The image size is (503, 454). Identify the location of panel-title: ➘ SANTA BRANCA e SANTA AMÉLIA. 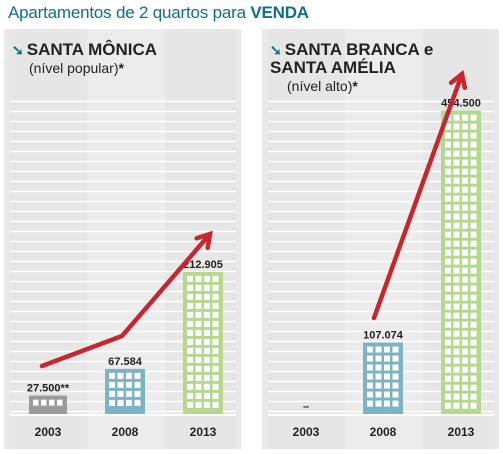
(351, 59).